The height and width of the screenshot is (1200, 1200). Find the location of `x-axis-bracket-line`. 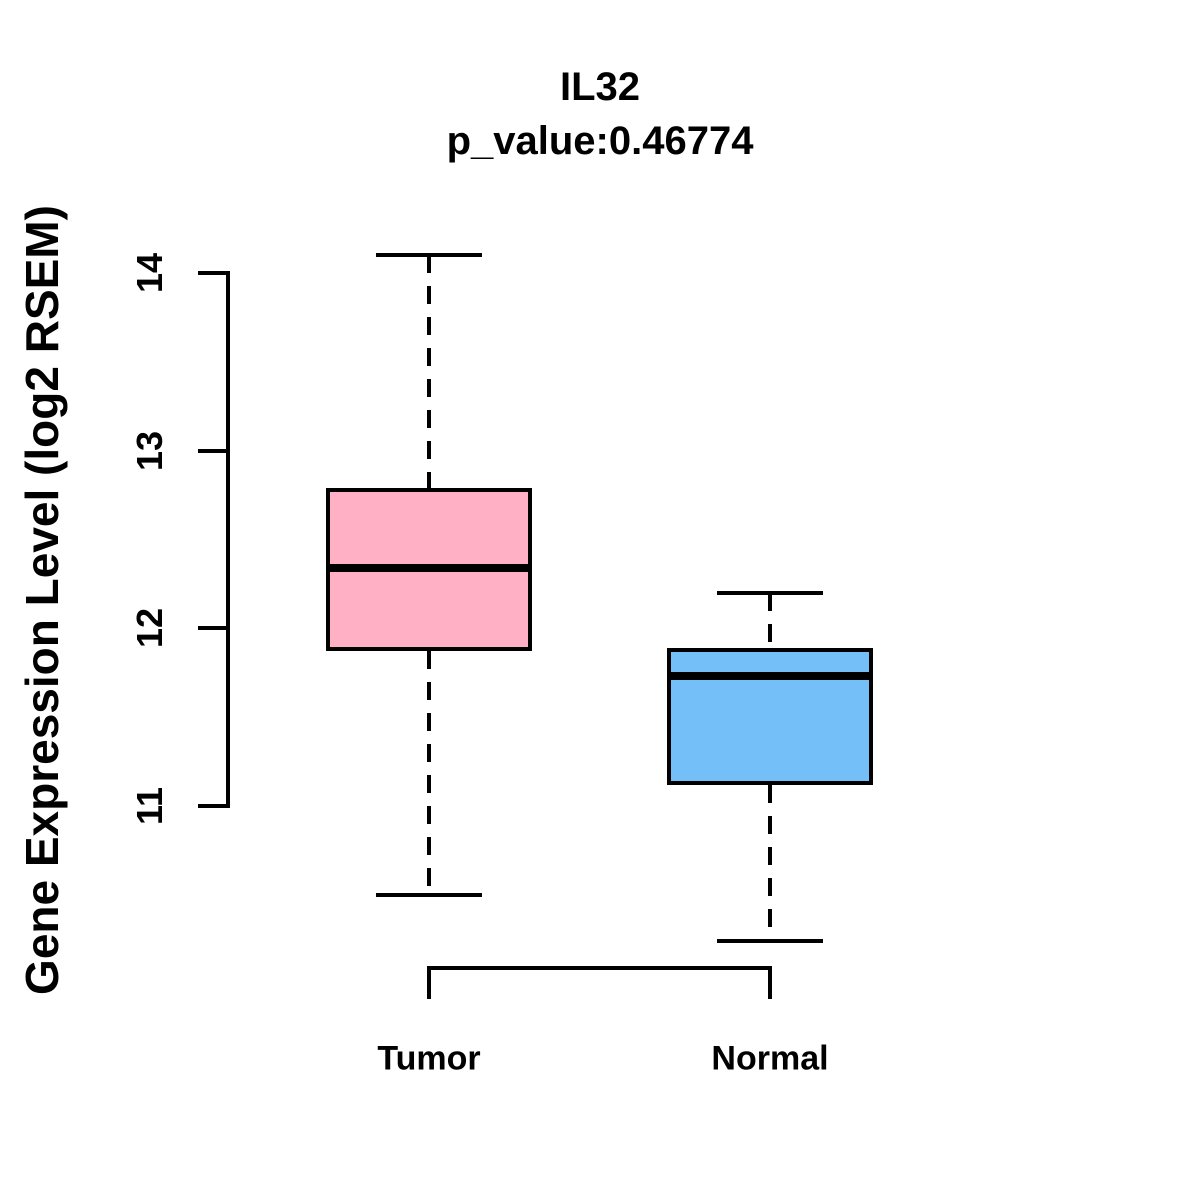

x-axis-bracket-line is located at coordinates (599, 968).